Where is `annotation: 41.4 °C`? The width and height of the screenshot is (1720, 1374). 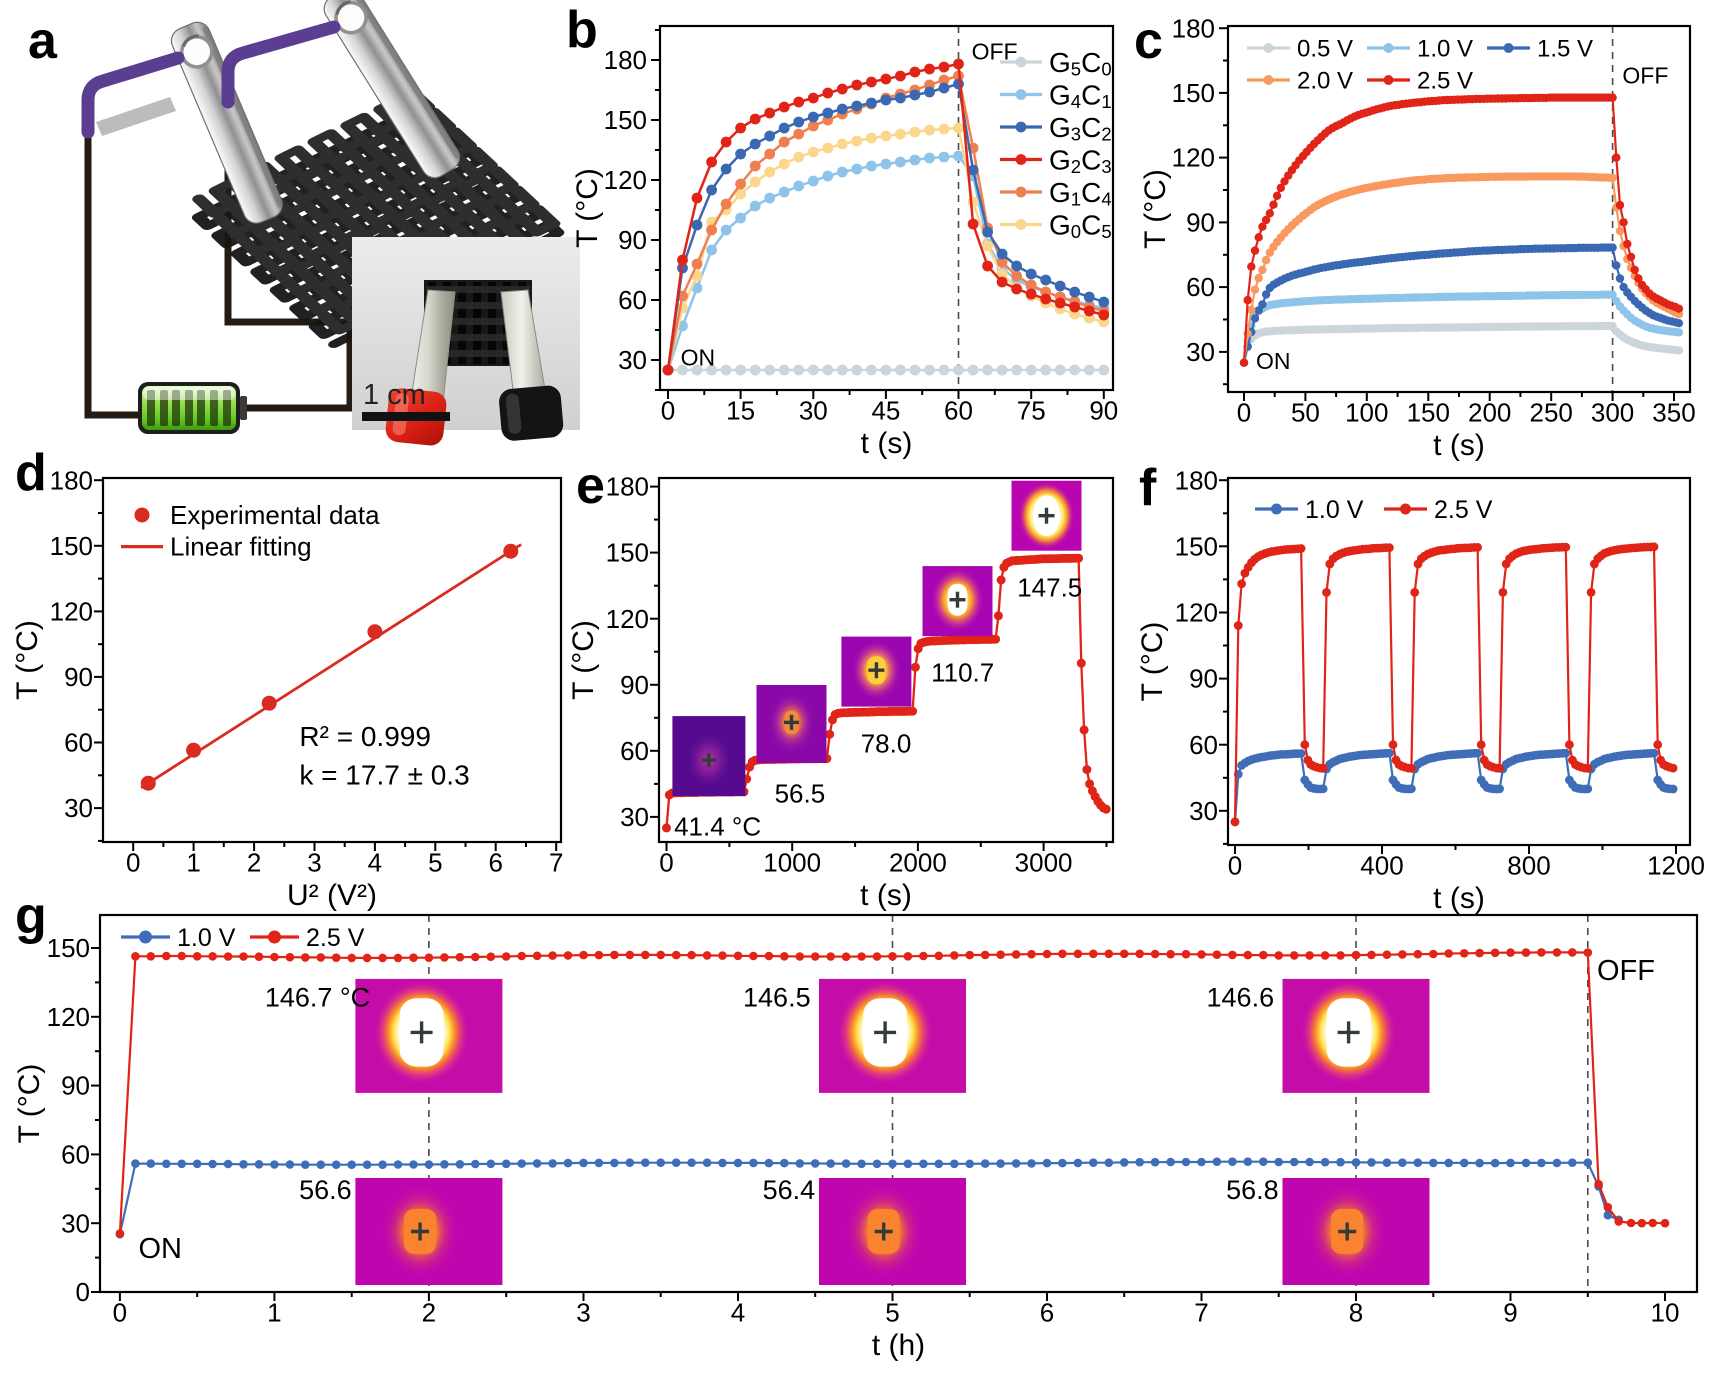 annotation: 41.4 °C is located at coordinates (717, 827).